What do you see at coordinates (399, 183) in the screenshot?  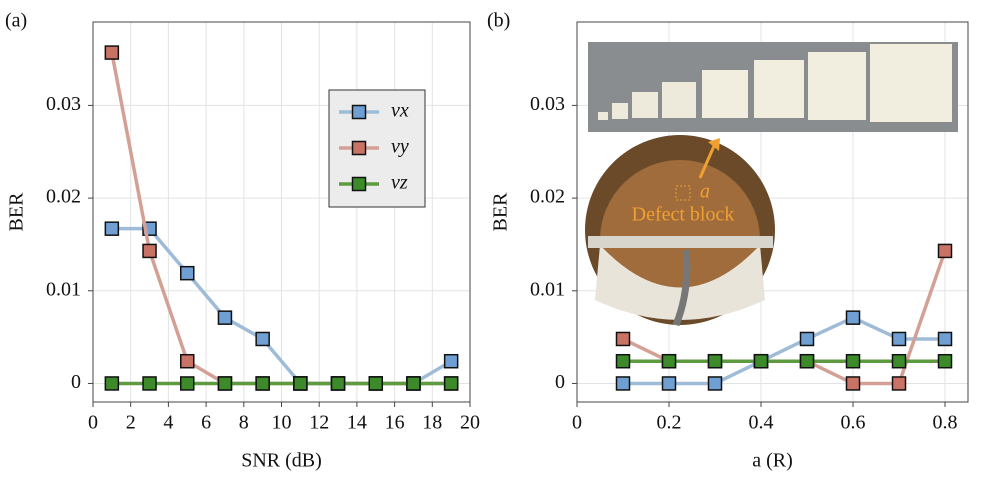 I see `legend-label: vz` at bounding box center [399, 183].